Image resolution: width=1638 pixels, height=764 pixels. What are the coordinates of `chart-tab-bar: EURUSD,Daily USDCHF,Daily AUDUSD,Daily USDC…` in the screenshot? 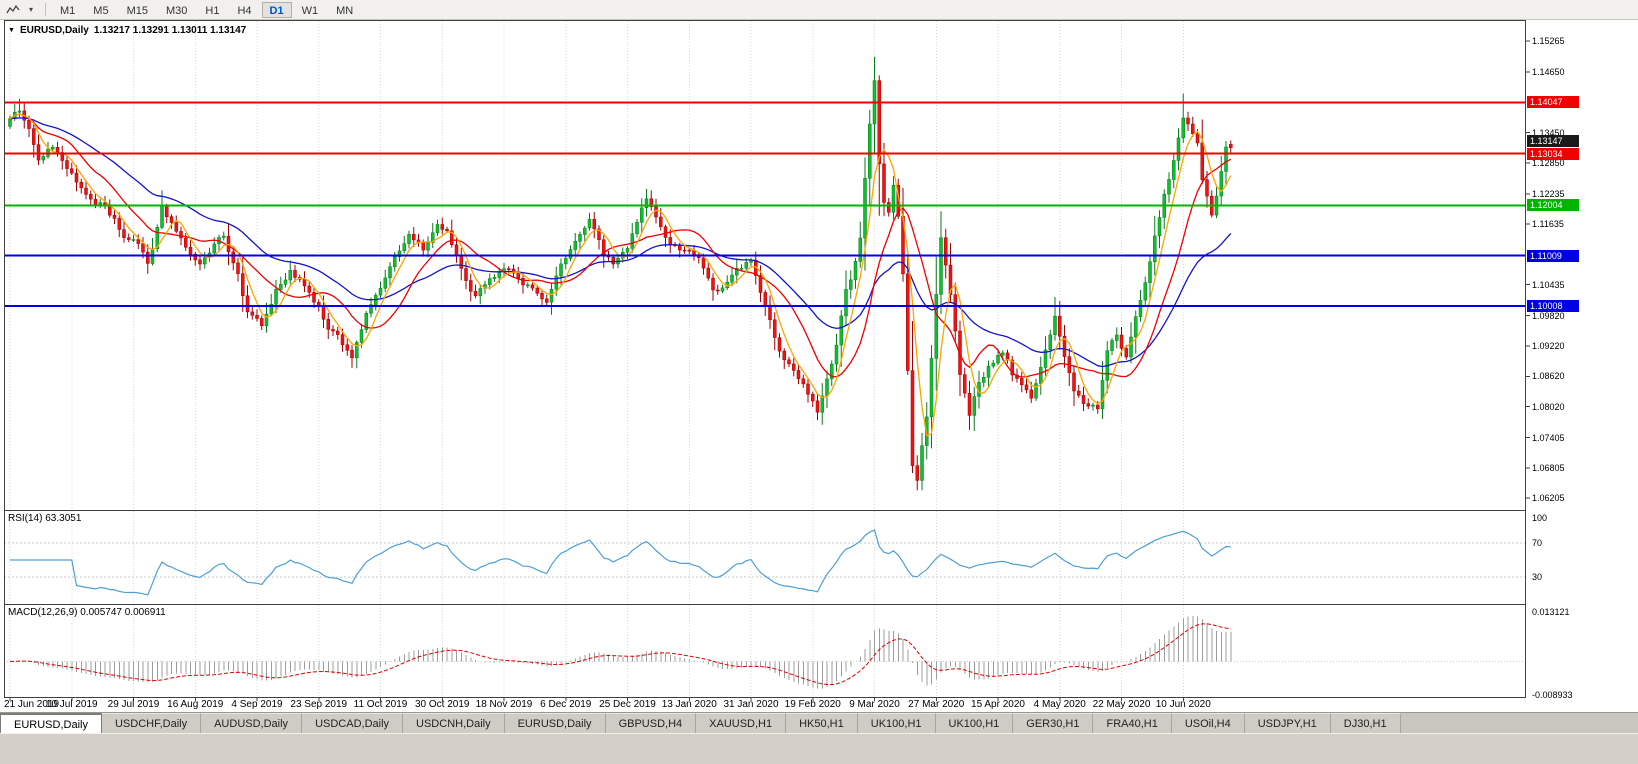 It's located at (819, 723).